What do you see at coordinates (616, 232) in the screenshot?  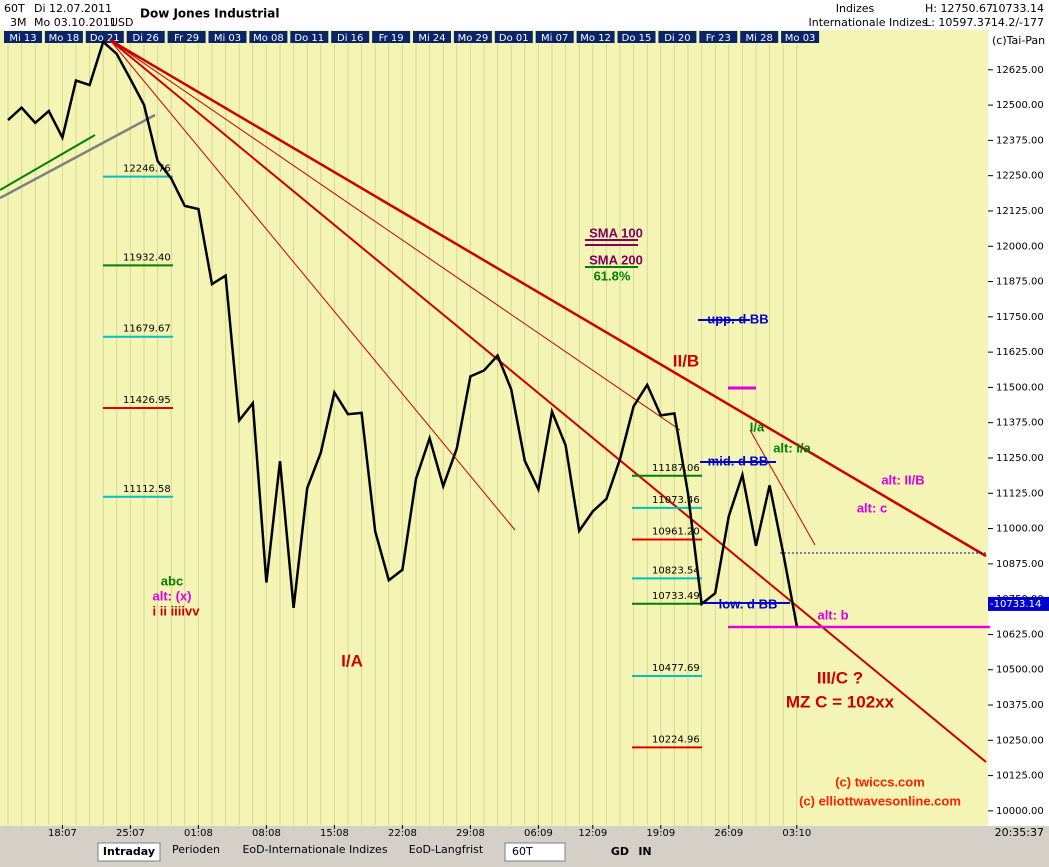 I see `annotation: SMA 100` at bounding box center [616, 232].